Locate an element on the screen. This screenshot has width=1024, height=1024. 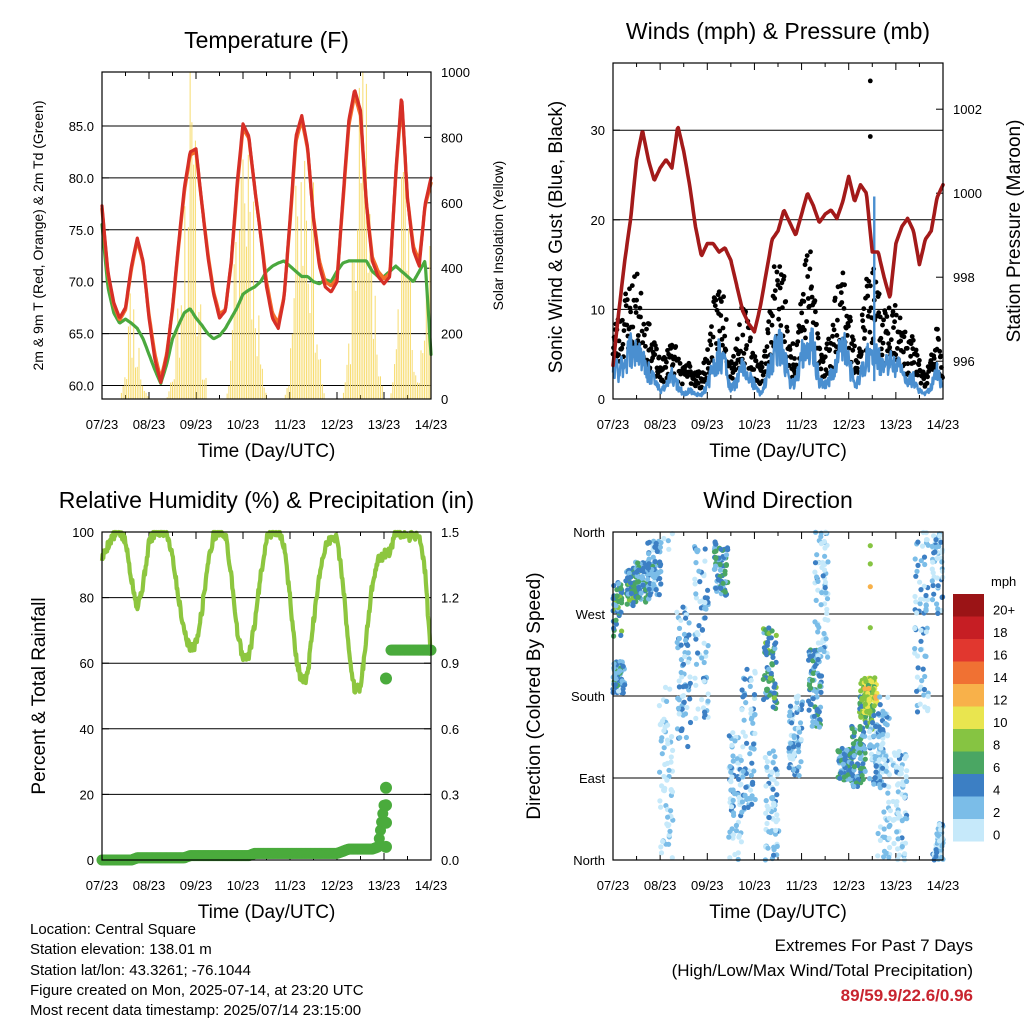
y-axis-label: Direction (Colored By Speed) is located at coordinates (534, 695).